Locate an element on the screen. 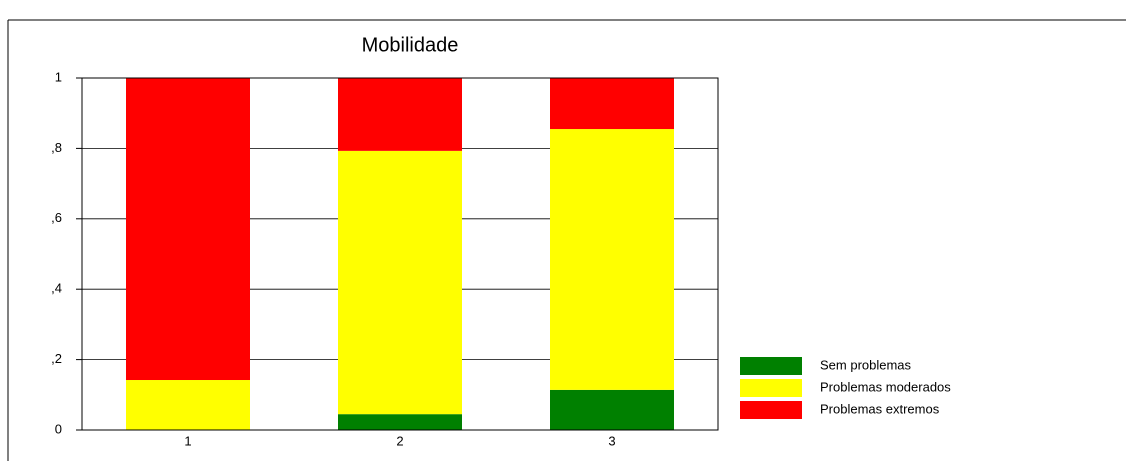 The image size is (1126, 461). y-tick-label: ,6 is located at coordinates (56, 217).